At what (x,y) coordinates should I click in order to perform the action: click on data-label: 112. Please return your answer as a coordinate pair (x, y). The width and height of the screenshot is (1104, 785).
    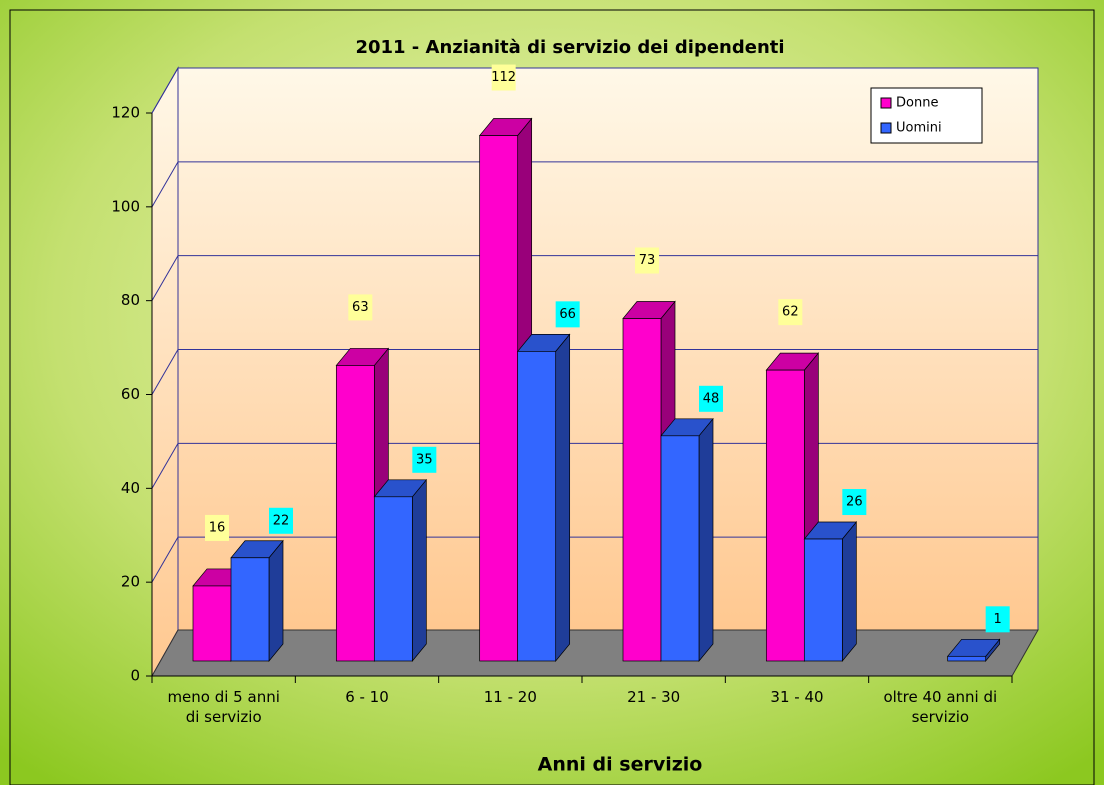
    Looking at the image, I should click on (503, 77).